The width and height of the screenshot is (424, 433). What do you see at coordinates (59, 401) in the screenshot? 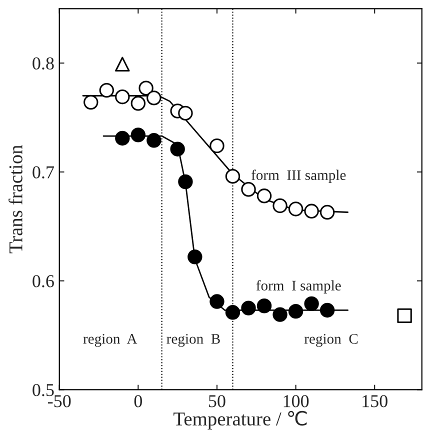
I see `x-tick-label: -50` at bounding box center [59, 401].